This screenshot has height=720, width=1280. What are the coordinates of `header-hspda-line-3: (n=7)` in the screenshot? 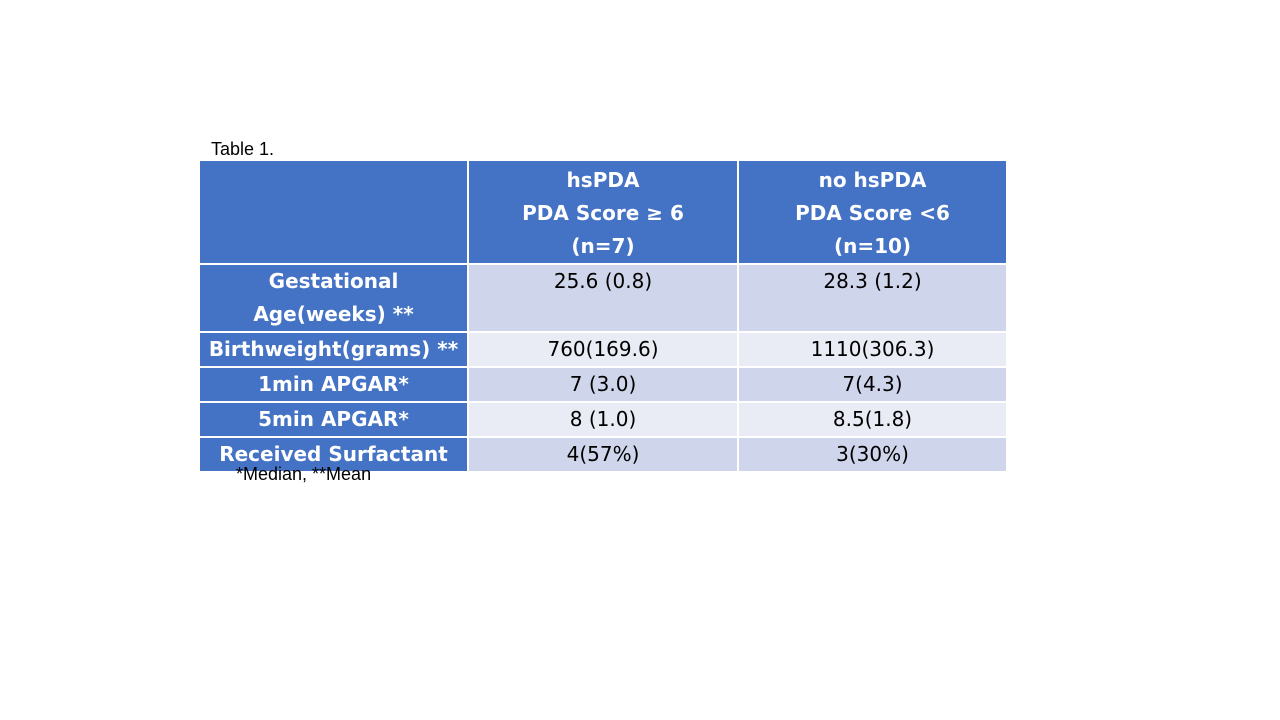 It's located at (603, 246).